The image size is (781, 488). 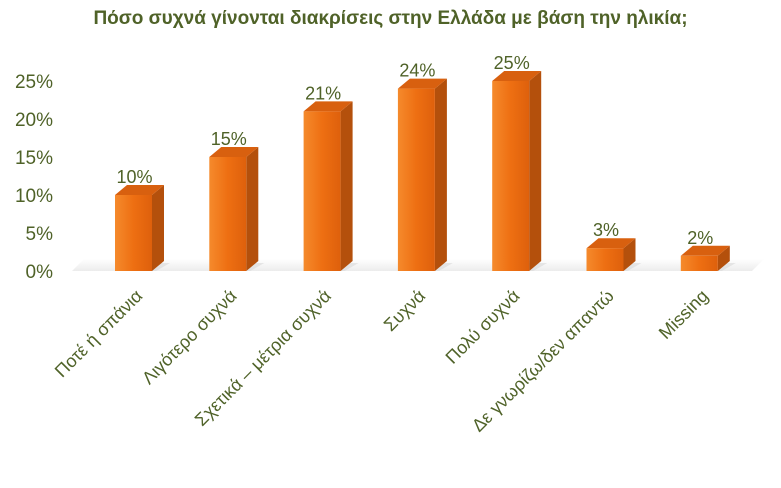 What do you see at coordinates (134, 177) in the screenshot?
I see `data-label: 10%` at bounding box center [134, 177].